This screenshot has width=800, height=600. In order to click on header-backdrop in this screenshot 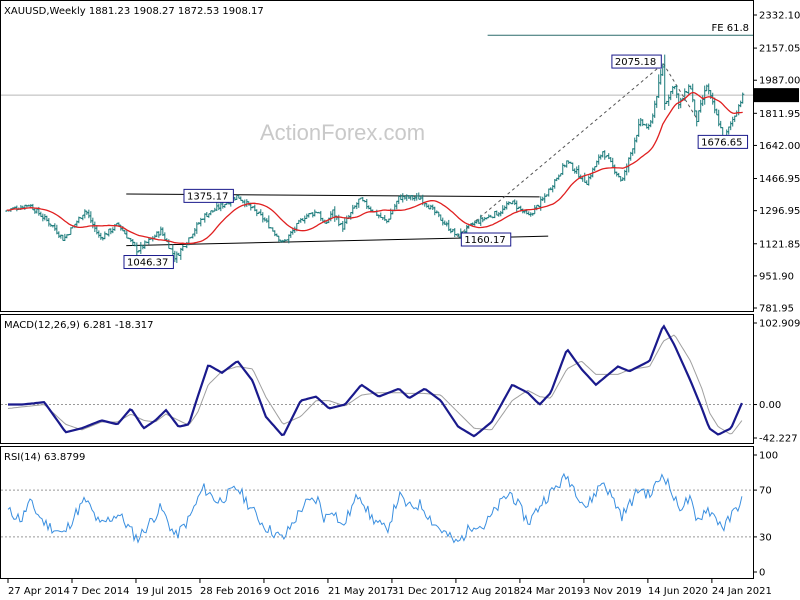, I will do `click(130, 10)`.